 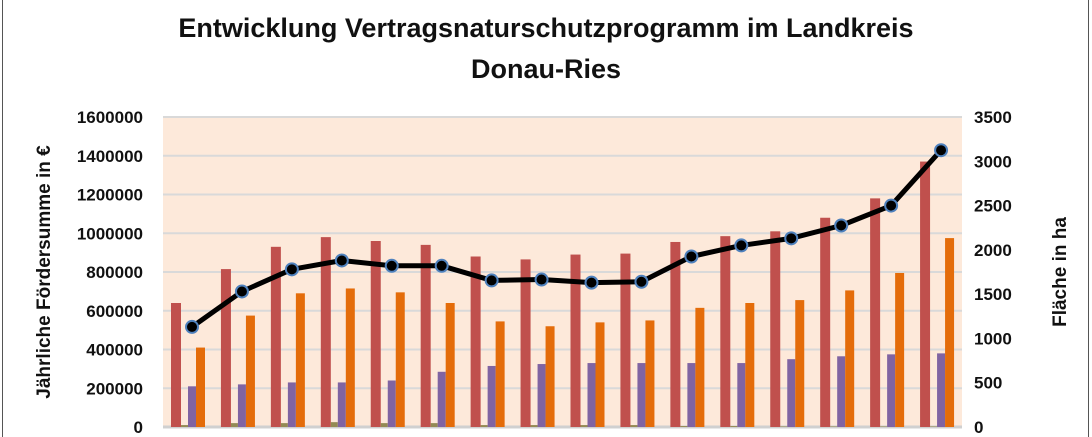 I want to click on y-tick-label: 400000, so click(x=114, y=350).